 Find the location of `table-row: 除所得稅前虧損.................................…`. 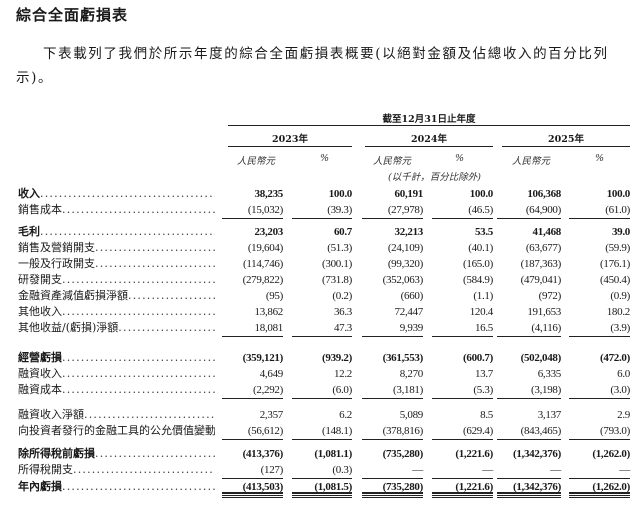

table-row: 除所得稅前虧損.................................… is located at coordinates (320, 454).